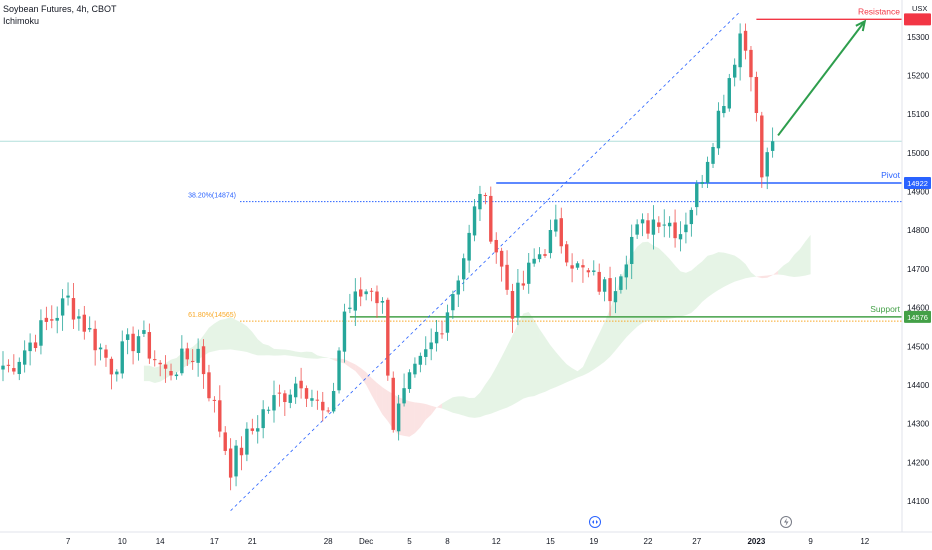 The height and width of the screenshot is (550, 932). I want to click on price-tick: 15200, so click(918, 75).